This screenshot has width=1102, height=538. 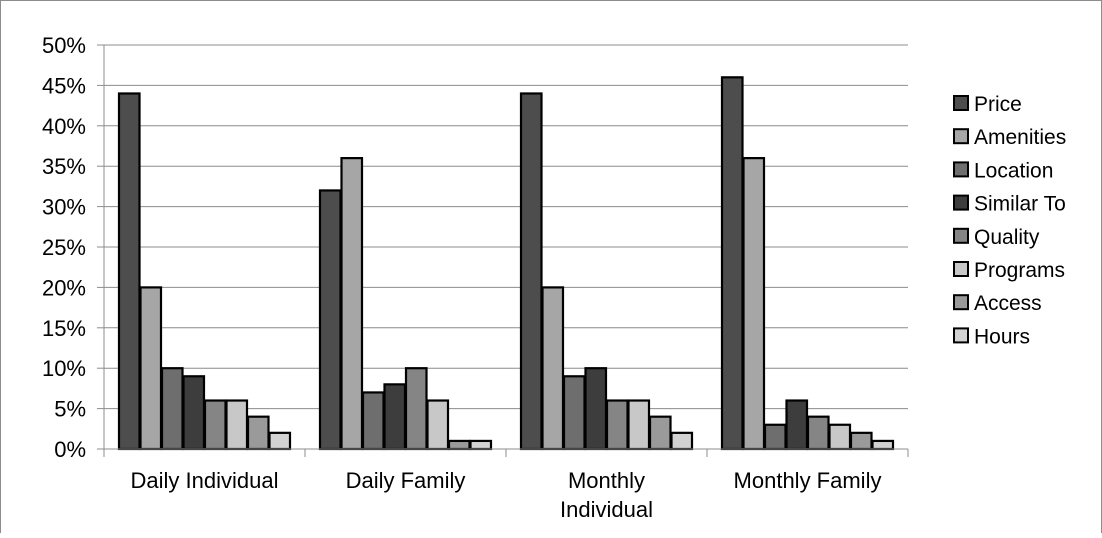 I want to click on legend-label: Programs, so click(x=1019, y=270).